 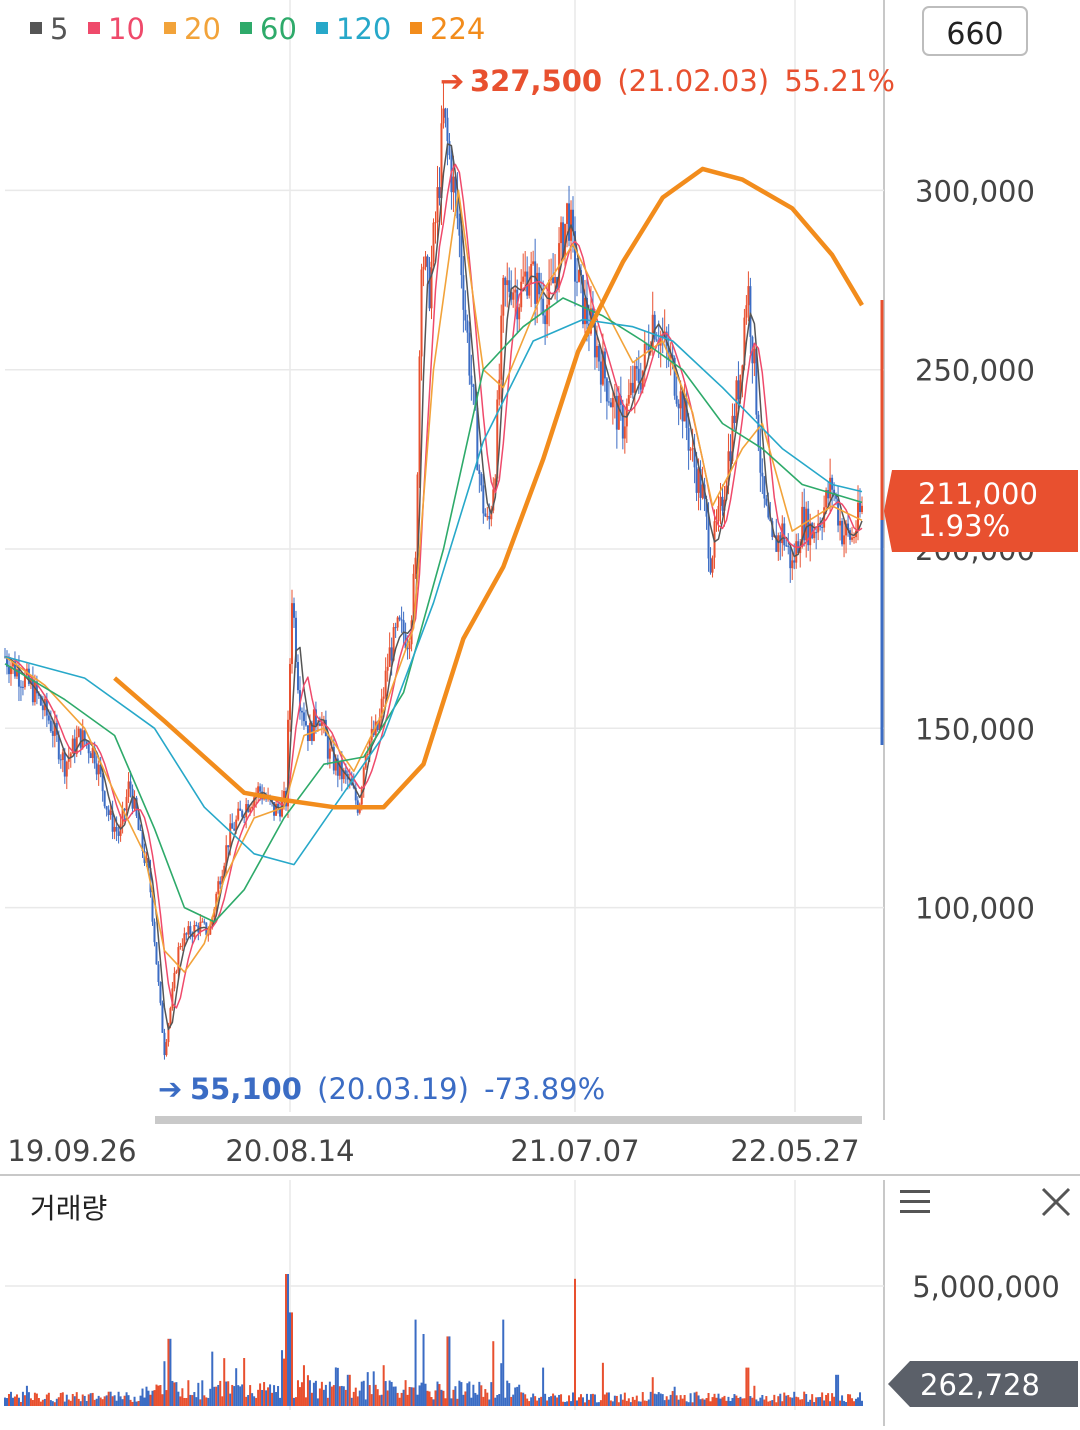 I want to click on period-selector: 660, so click(x=975, y=31).